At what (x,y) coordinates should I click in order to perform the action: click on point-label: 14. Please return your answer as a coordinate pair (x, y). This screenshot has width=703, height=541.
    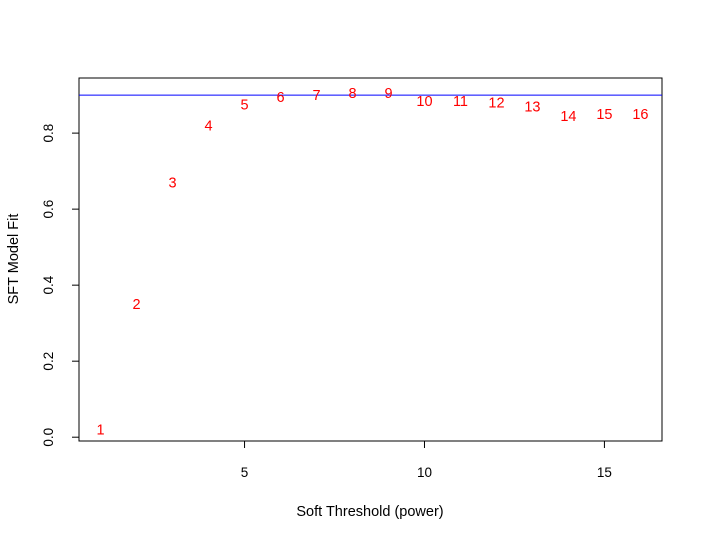
    Looking at the image, I should click on (568, 117).